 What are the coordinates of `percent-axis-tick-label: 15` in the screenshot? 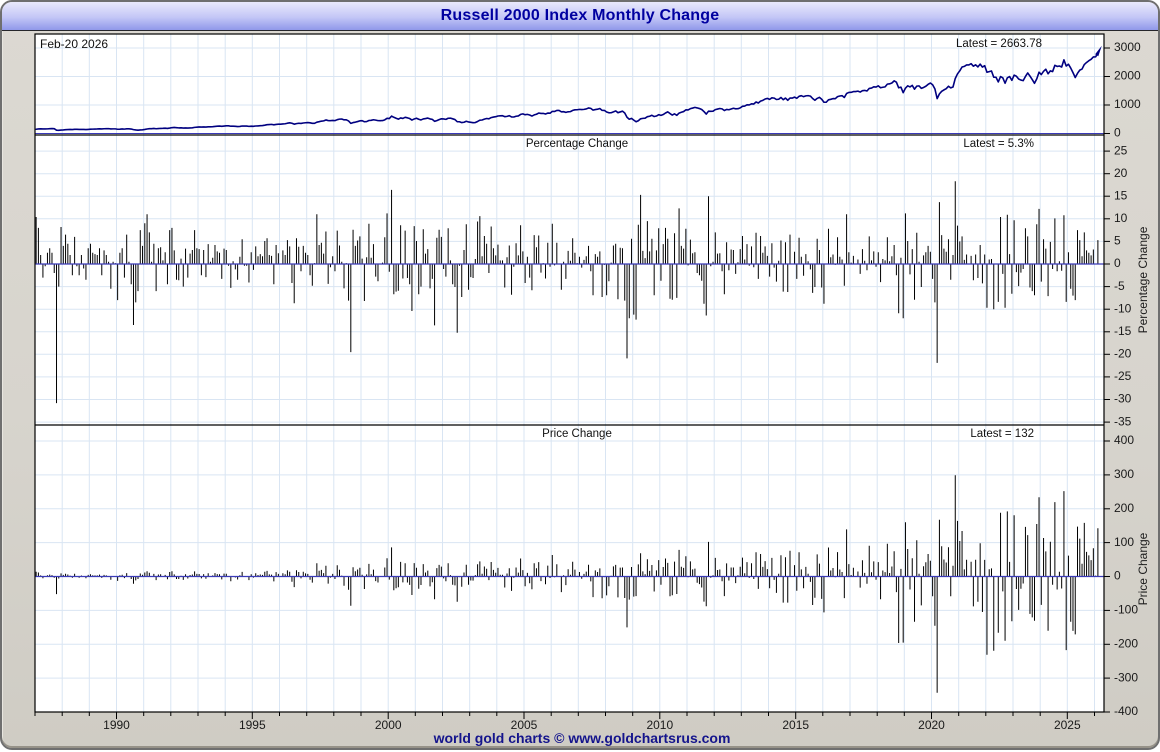 It's located at (1121, 195).